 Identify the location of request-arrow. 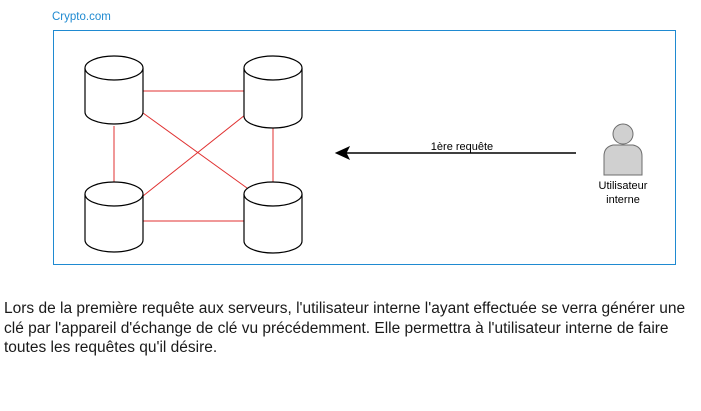
(455, 153).